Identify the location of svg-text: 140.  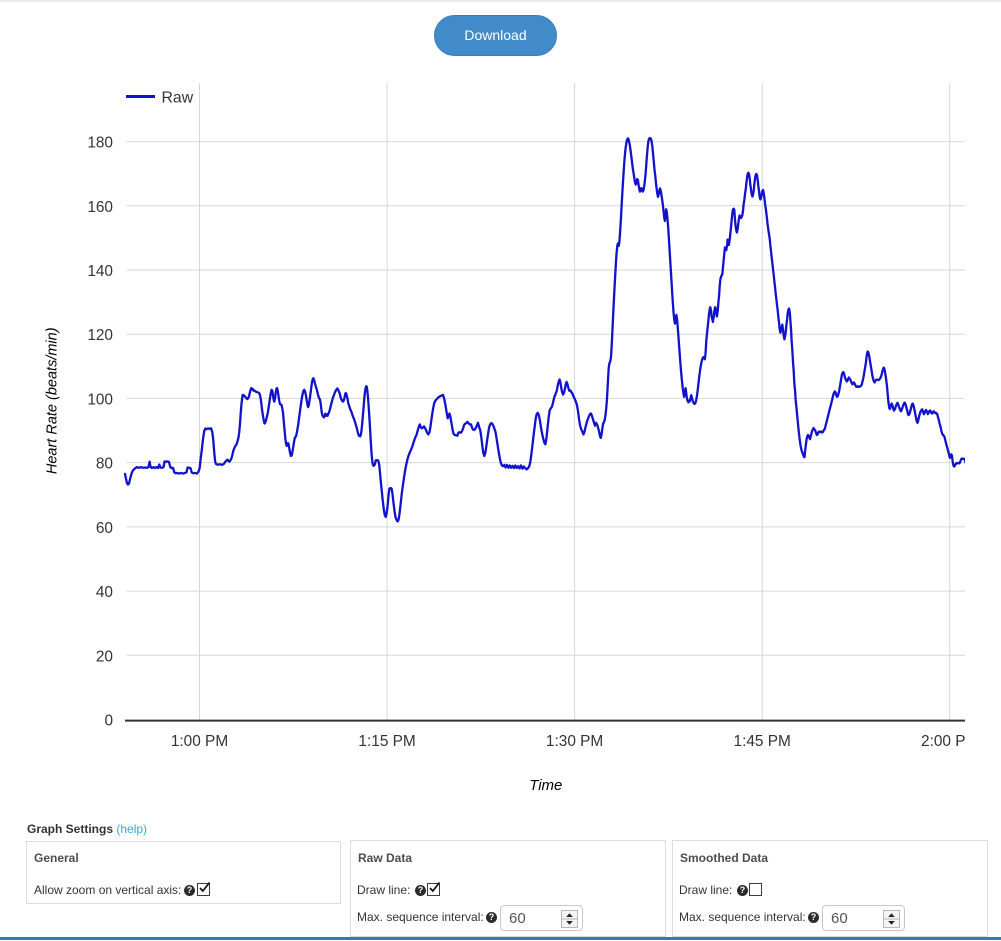
(100, 271).